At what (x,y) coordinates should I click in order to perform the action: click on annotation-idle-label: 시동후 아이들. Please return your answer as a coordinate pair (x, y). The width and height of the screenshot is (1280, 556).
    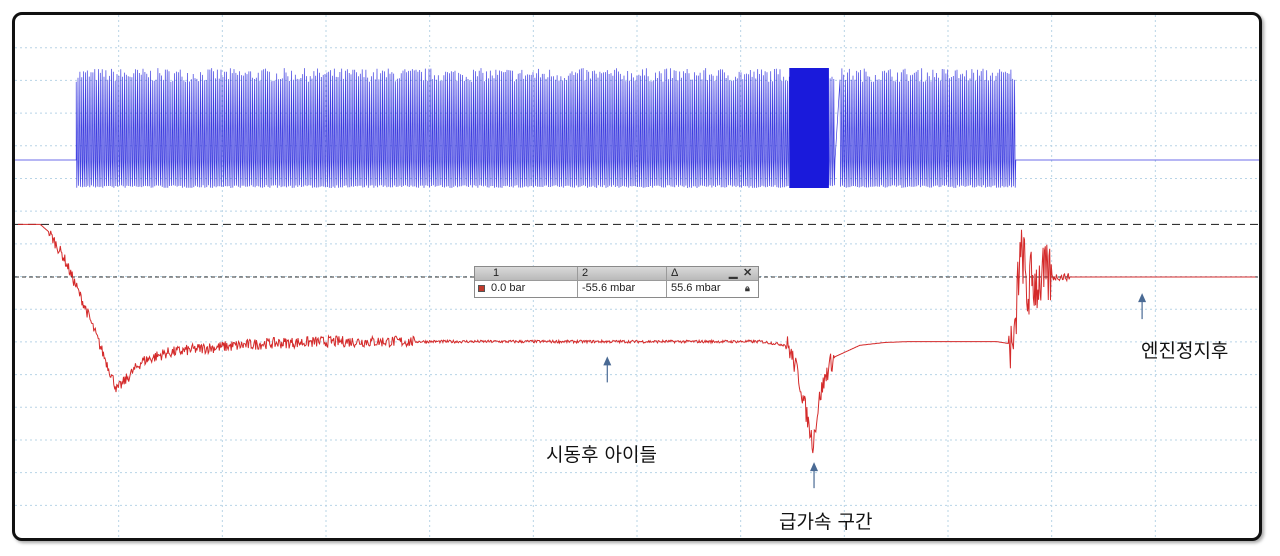
    Looking at the image, I should click on (601, 455).